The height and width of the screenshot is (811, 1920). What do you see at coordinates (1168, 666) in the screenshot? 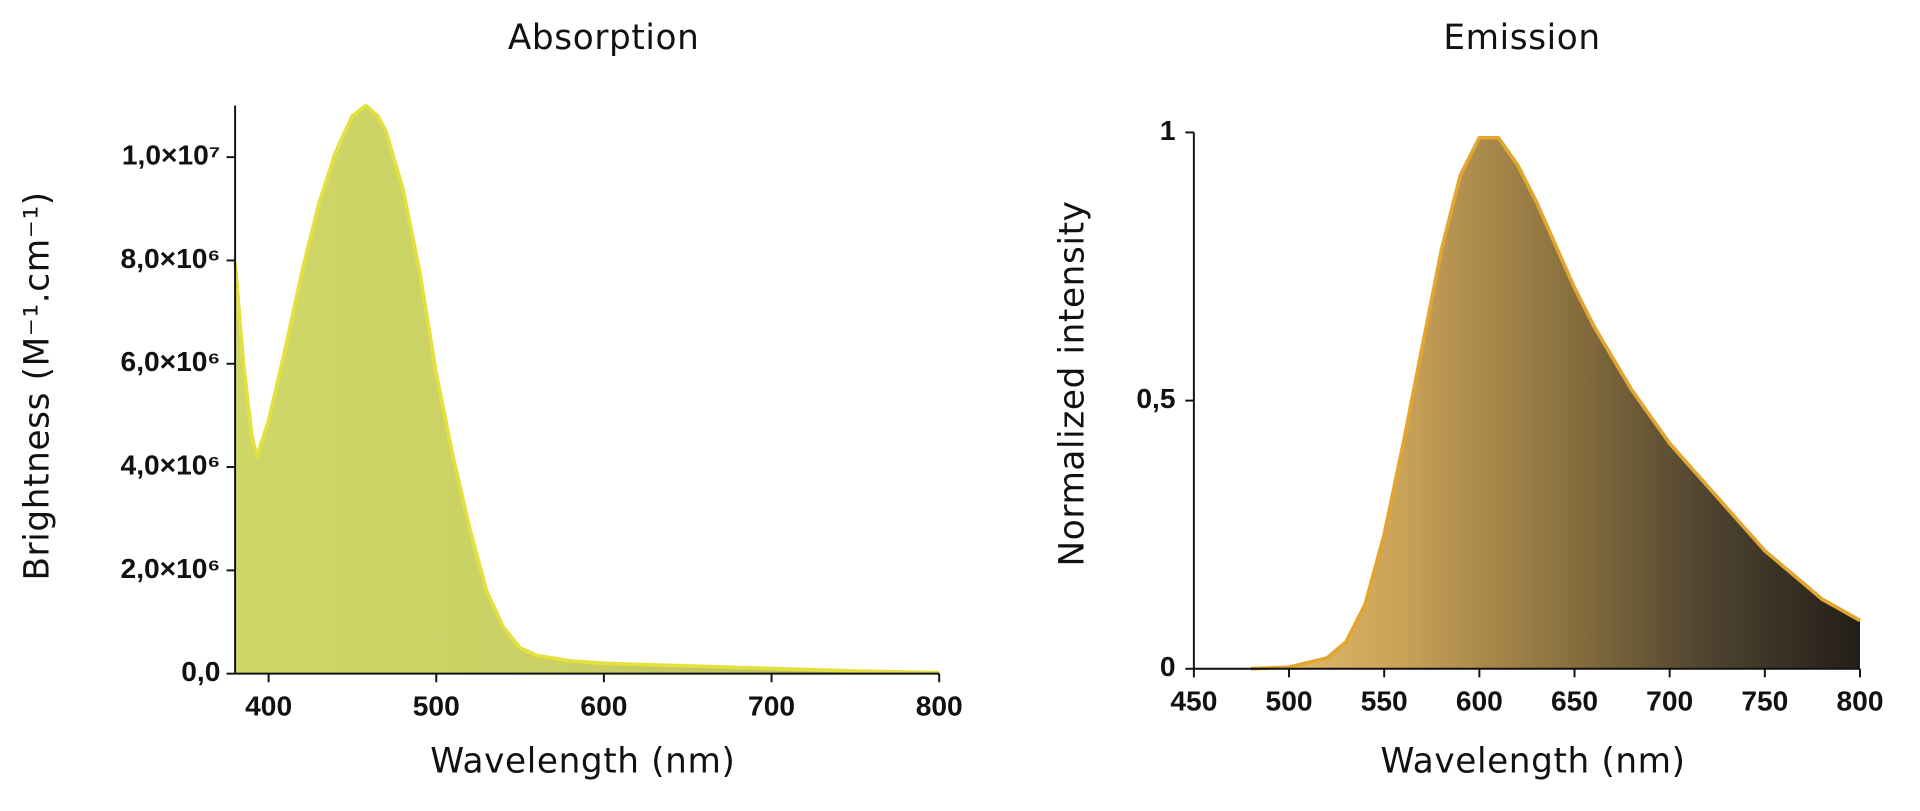
I see `y-tick-label: 0` at bounding box center [1168, 666].